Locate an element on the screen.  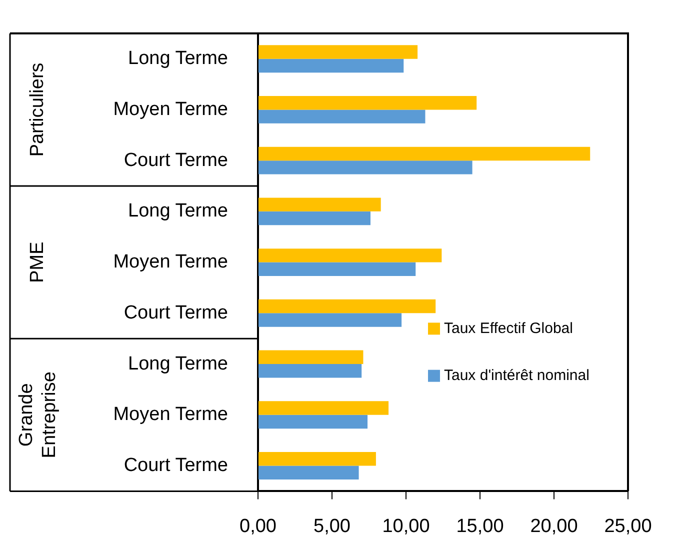
text: Particuliers is located at coordinates (37, 109).